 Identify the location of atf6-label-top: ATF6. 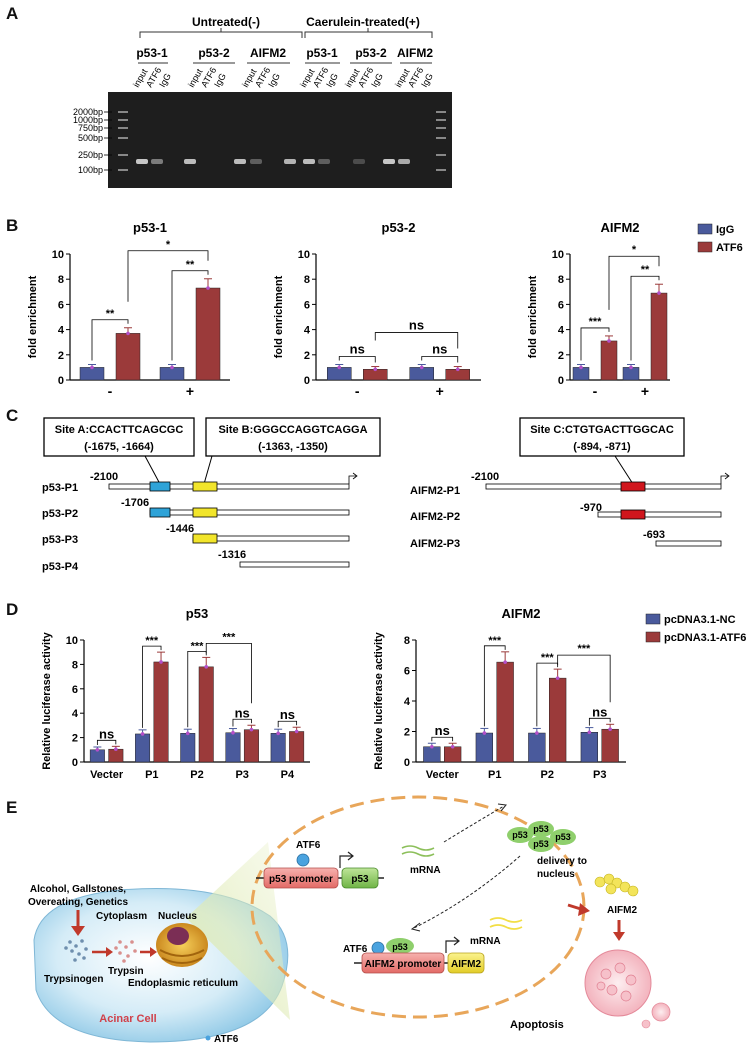
(308, 845).